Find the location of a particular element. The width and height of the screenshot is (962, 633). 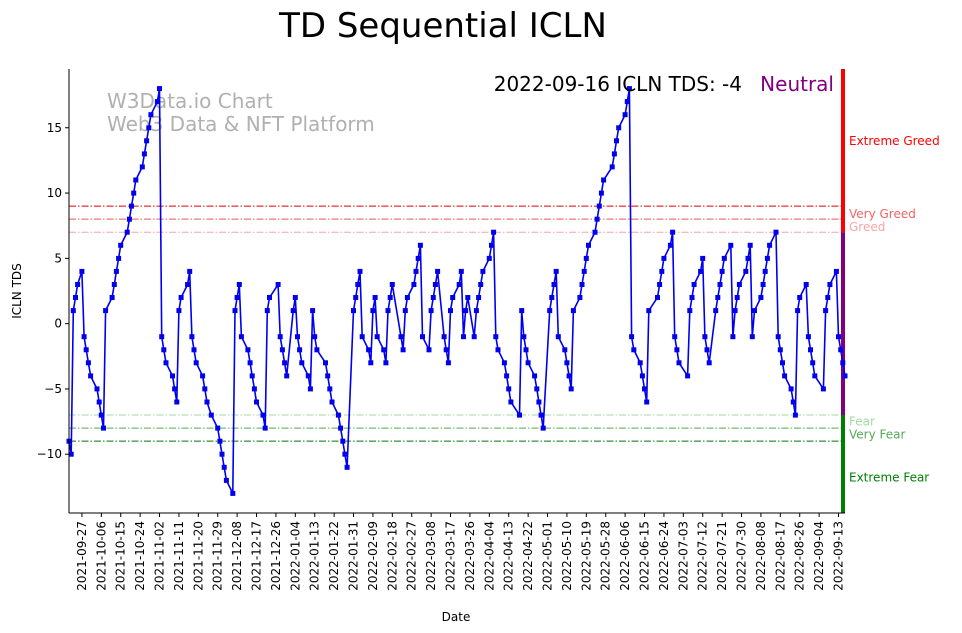

x-tick-label: 2022-07-30 is located at coordinates (742, 556).